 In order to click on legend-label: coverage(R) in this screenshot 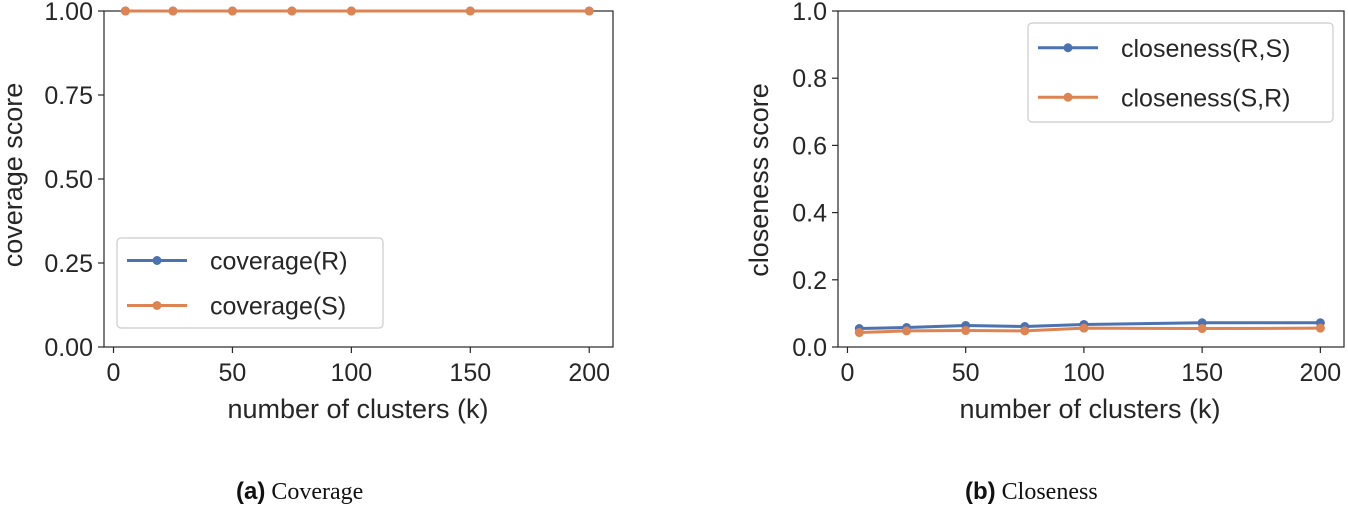, I will do `click(279, 262)`.